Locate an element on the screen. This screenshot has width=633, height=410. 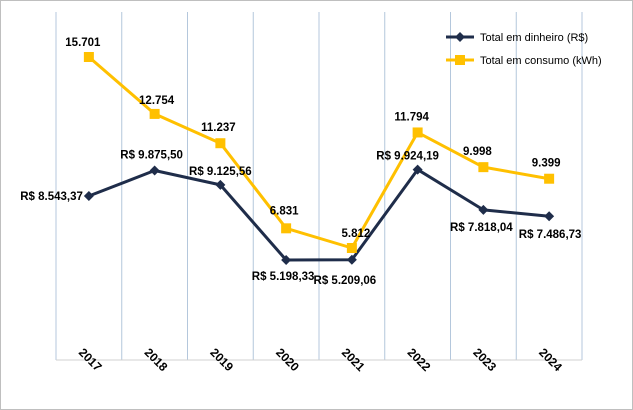
legend-marker-consumo is located at coordinates (460, 60).